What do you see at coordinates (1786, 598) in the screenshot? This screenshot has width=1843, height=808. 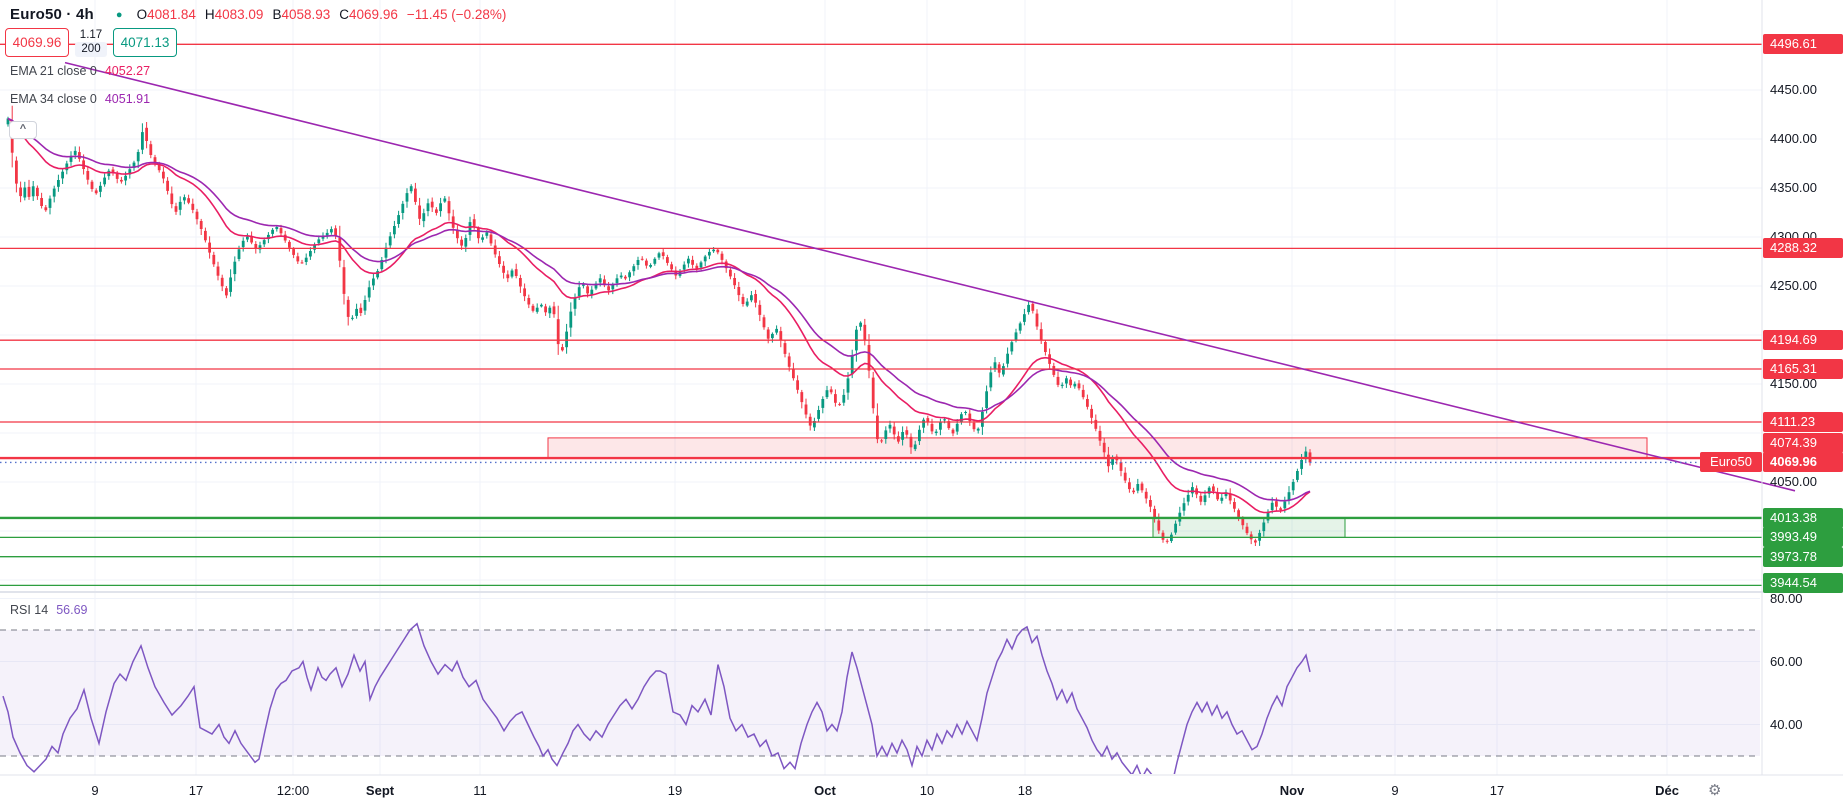 I see `rsi-tick-label: 80.00` at bounding box center [1786, 598].